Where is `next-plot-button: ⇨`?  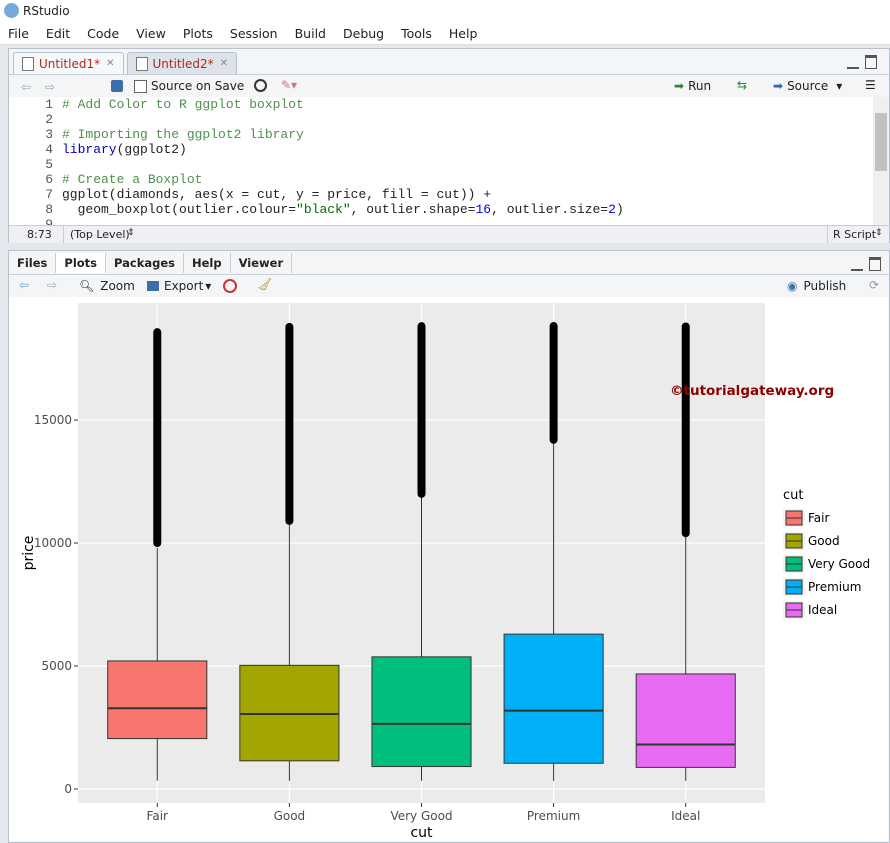 next-plot-button: ⇨ is located at coordinates (52, 285).